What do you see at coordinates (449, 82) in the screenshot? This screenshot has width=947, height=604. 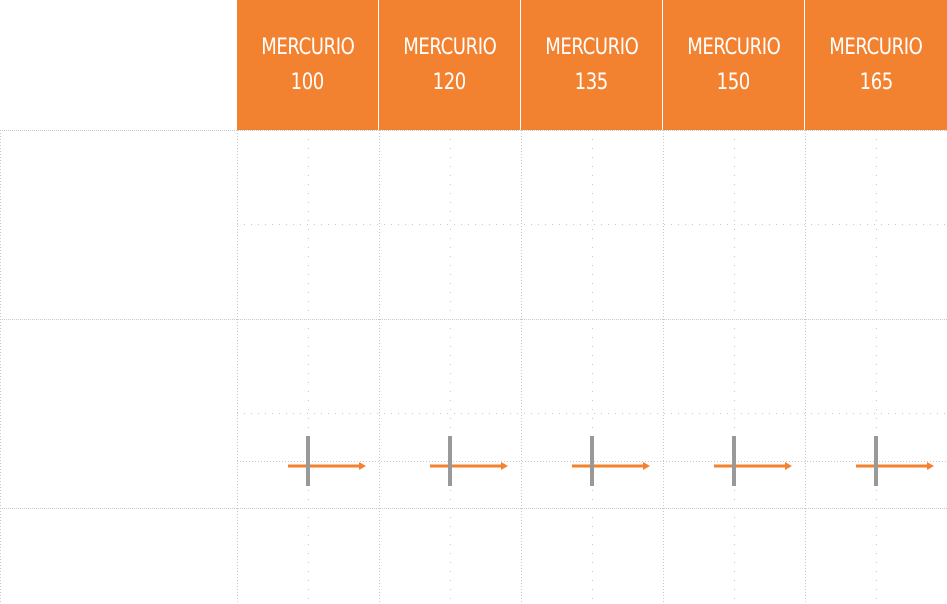 I see `column-header-number: 120` at bounding box center [449, 82].